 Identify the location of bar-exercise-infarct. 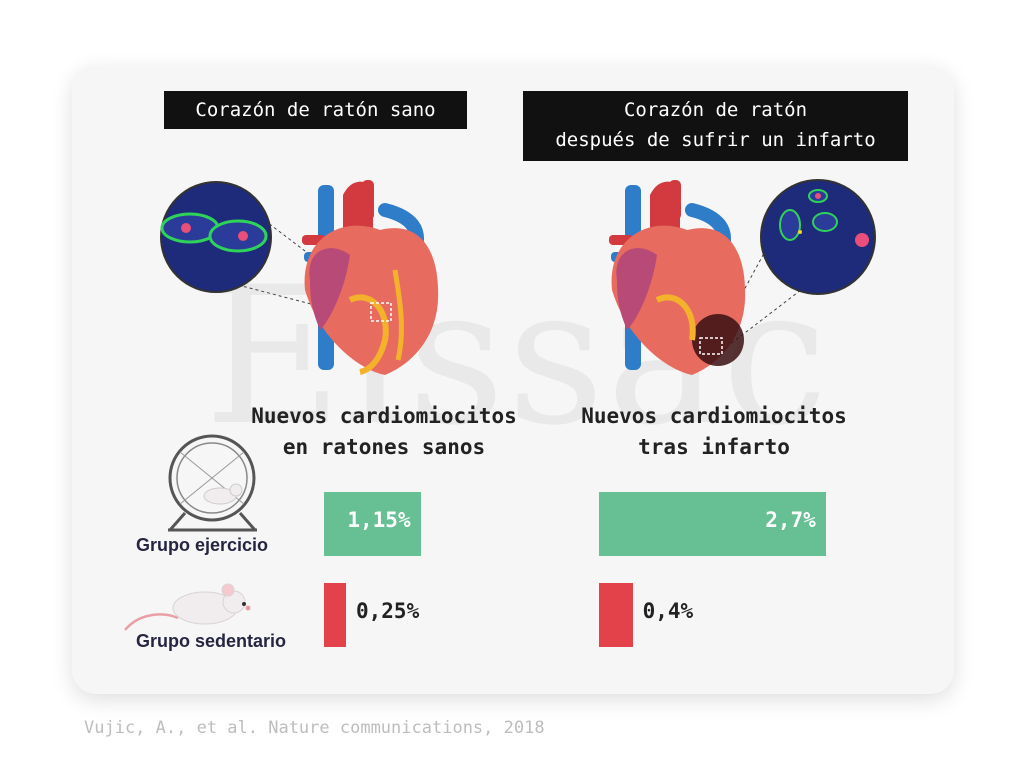
(712, 524).